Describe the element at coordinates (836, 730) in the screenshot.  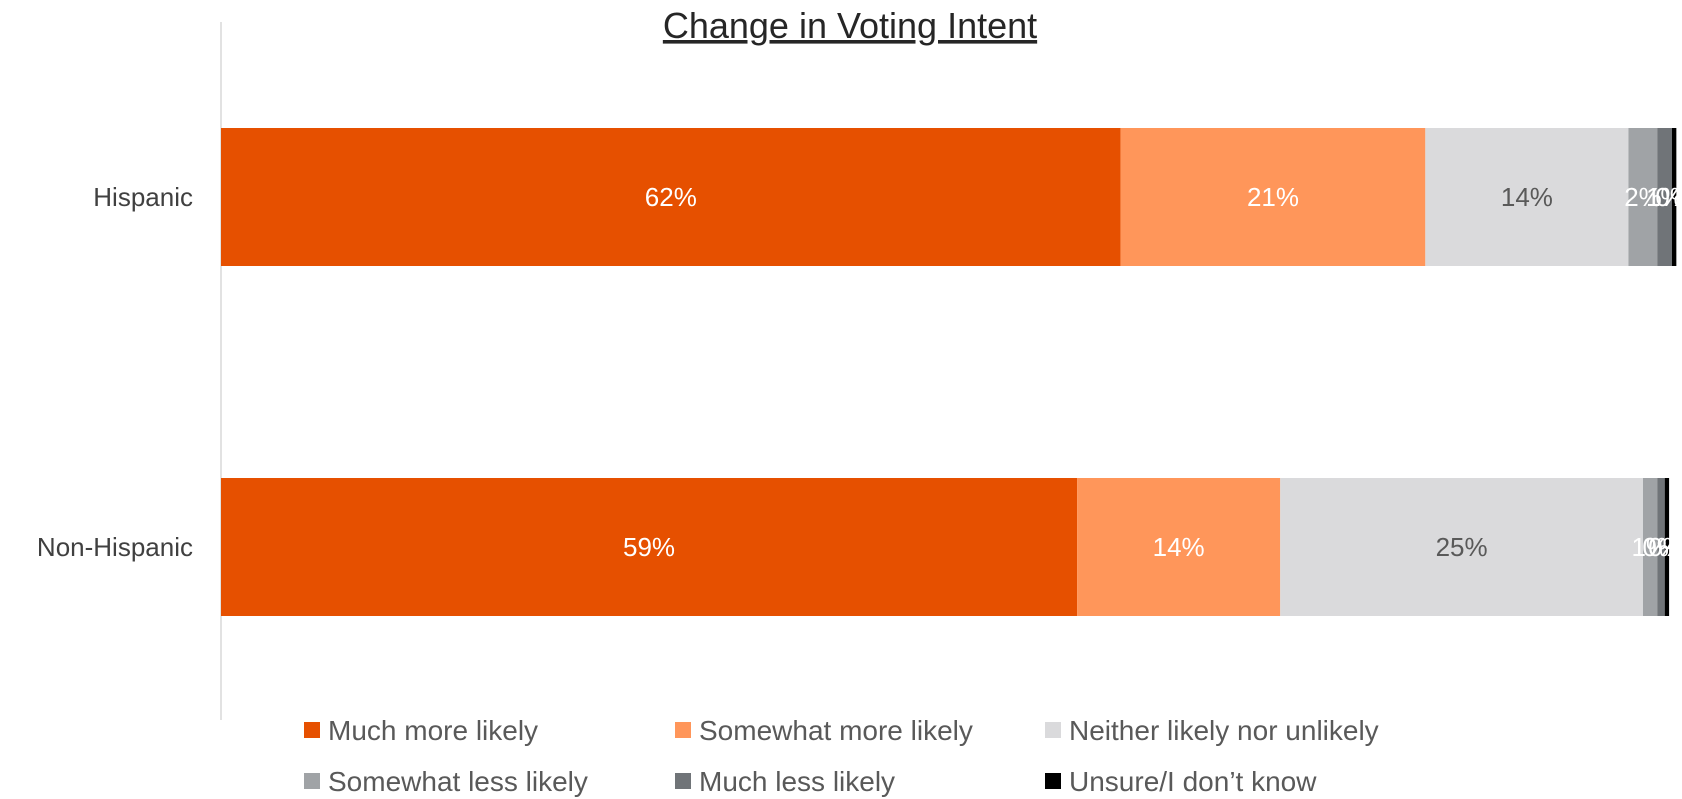
I see `legend-label-somewhat-more-likely: Somewhat more likely` at that location.